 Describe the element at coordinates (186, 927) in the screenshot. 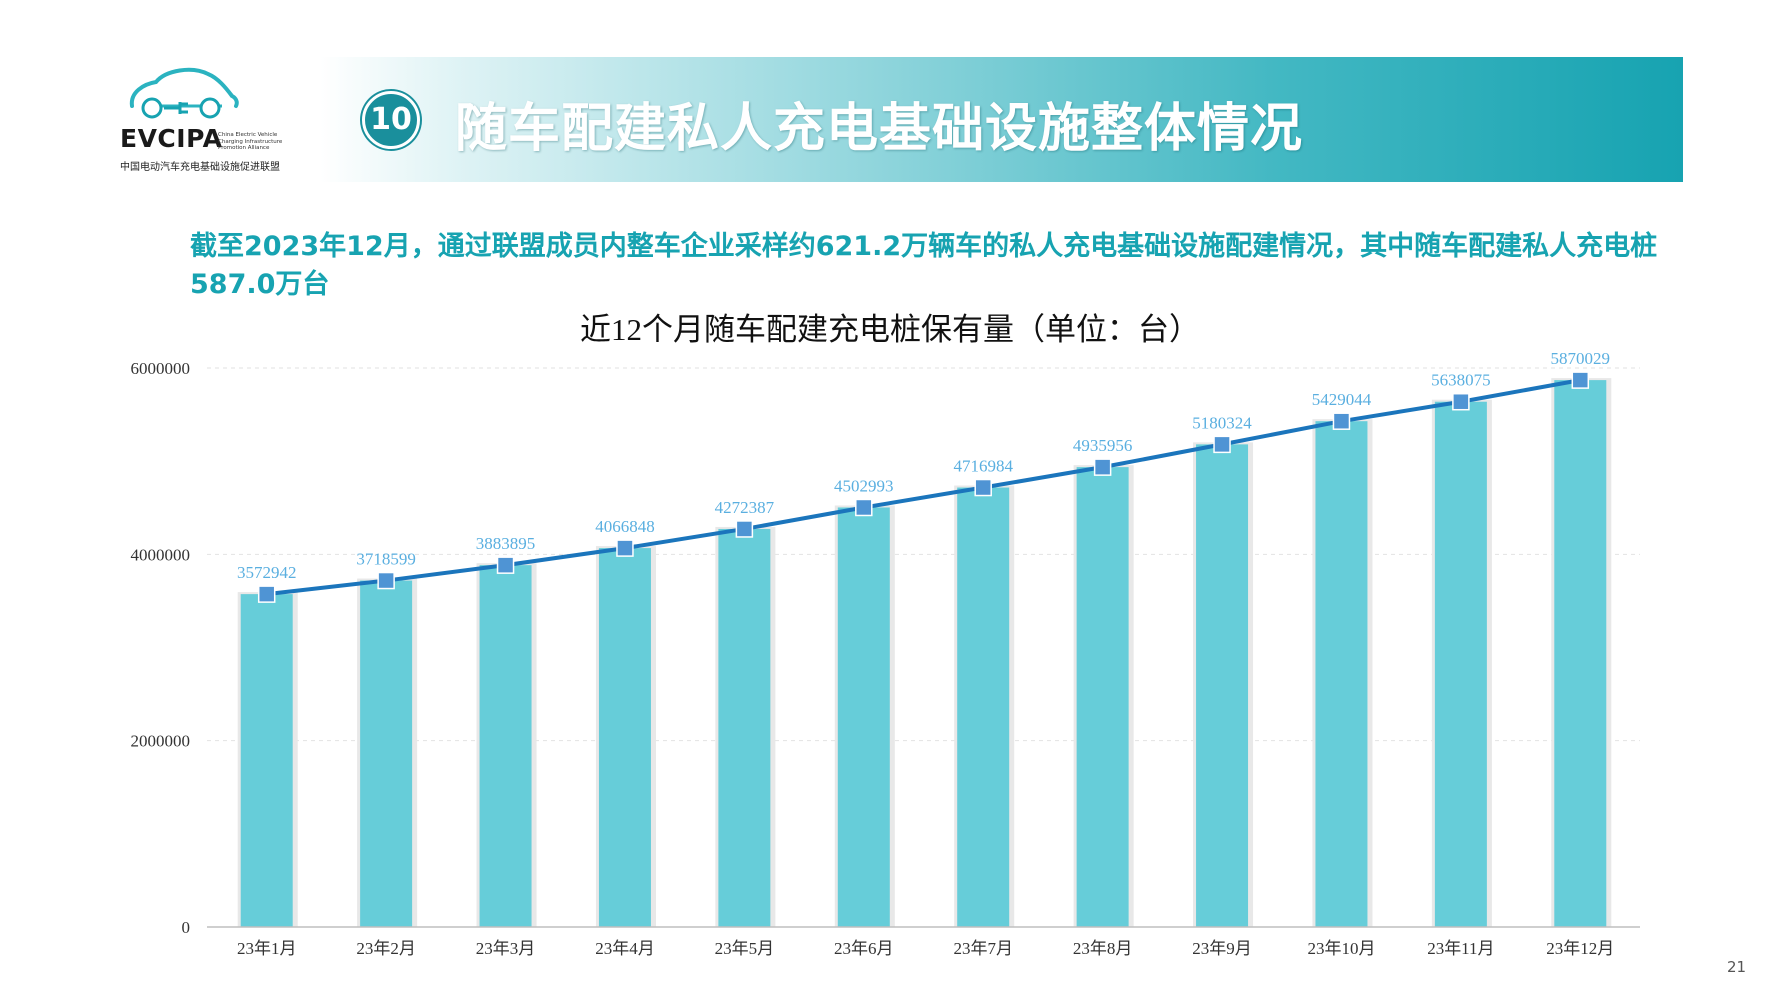

I see `y-tick-label: 0` at that location.